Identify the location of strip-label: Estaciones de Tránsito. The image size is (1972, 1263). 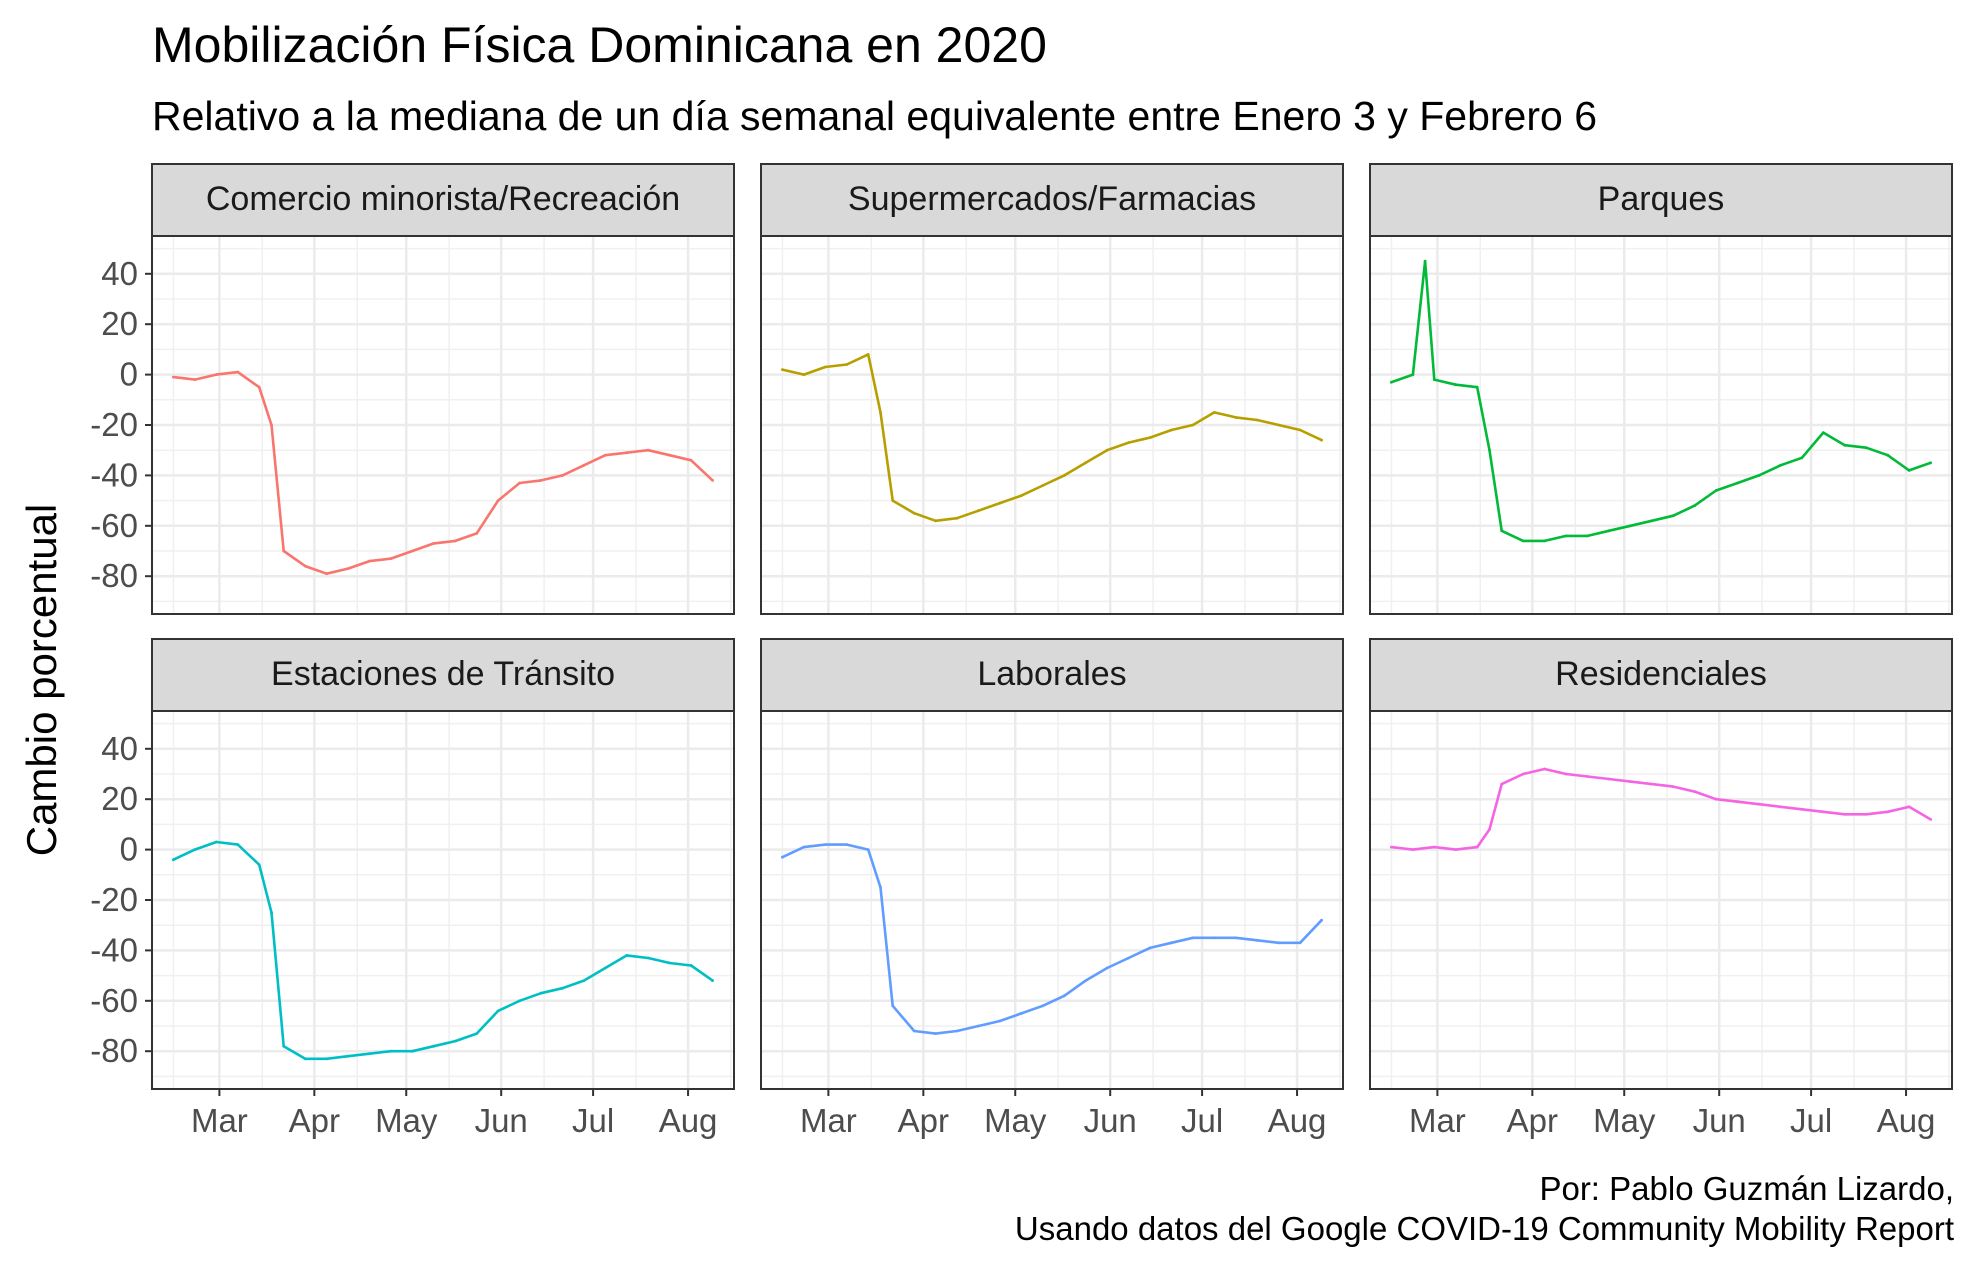
(443, 674).